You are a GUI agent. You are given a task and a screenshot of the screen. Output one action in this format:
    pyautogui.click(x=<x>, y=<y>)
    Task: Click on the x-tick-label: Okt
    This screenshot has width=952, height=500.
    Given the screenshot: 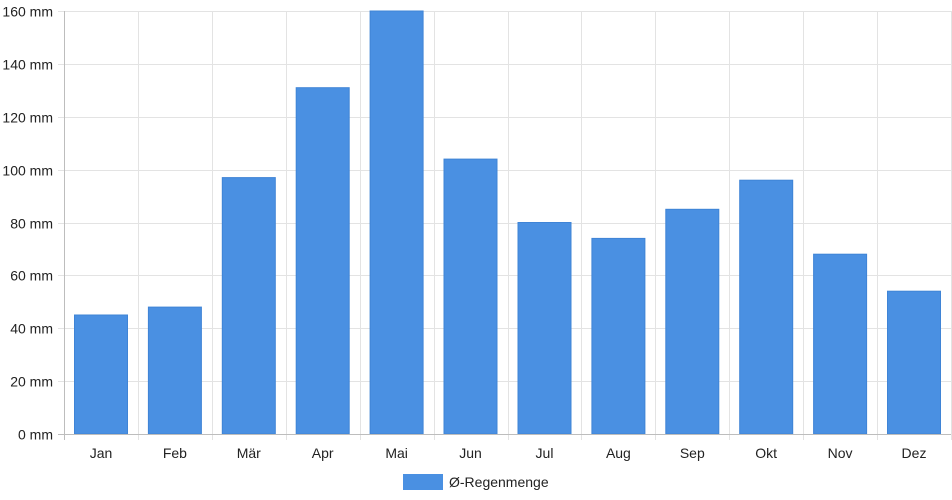 What is the action you would take?
    pyautogui.click(x=766, y=453)
    